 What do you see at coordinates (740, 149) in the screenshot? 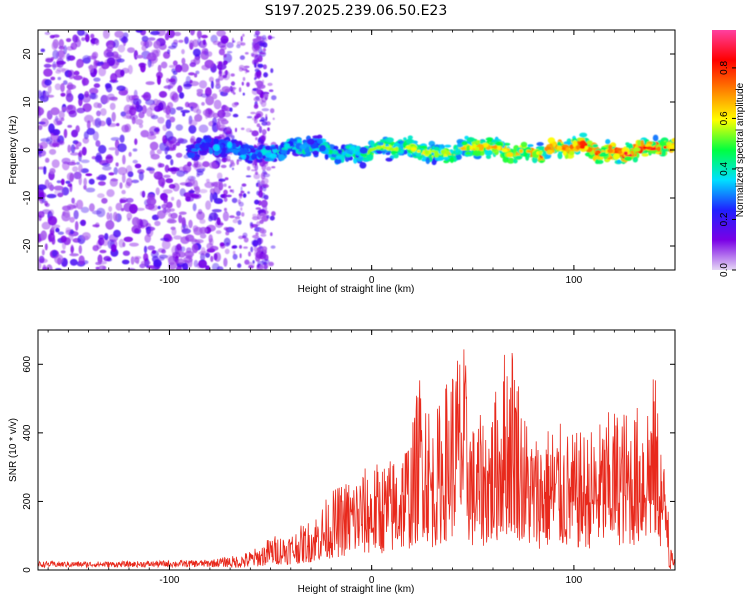
I see `colorbar-label: Normalized spectral amplitude` at bounding box center [740, 149].